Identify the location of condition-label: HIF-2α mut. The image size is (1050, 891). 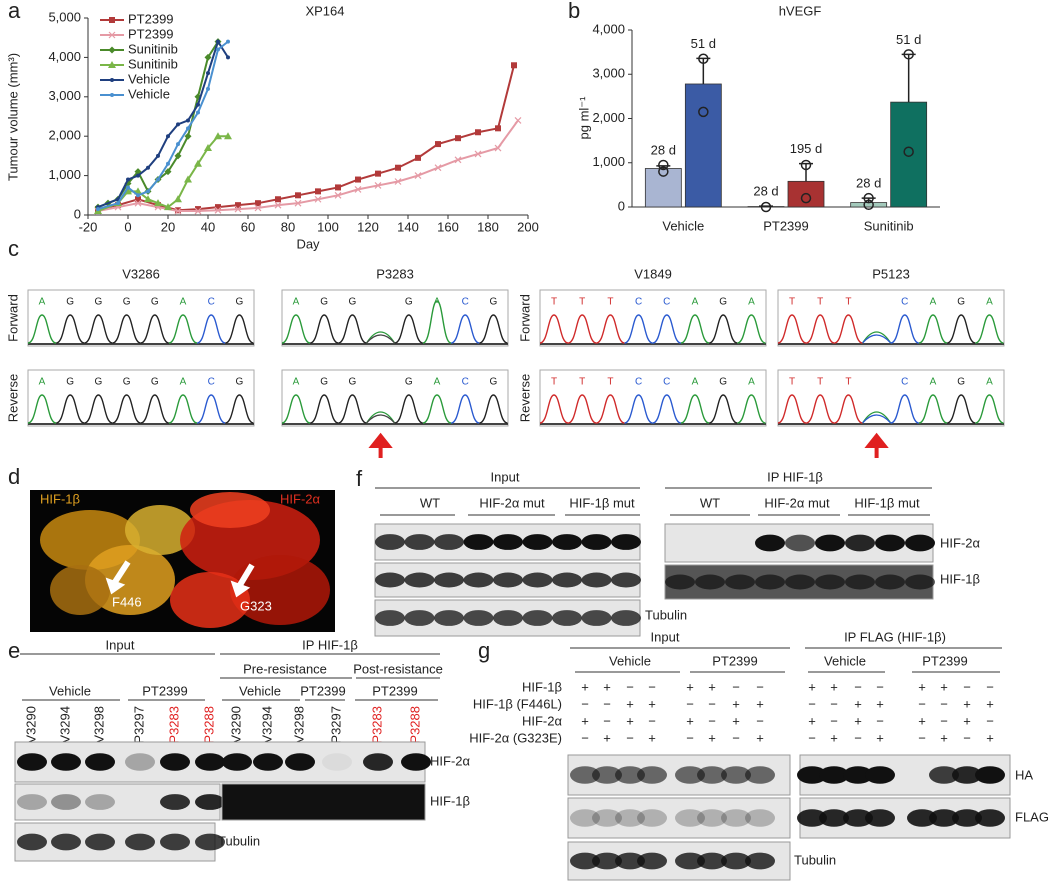
(512, 502).